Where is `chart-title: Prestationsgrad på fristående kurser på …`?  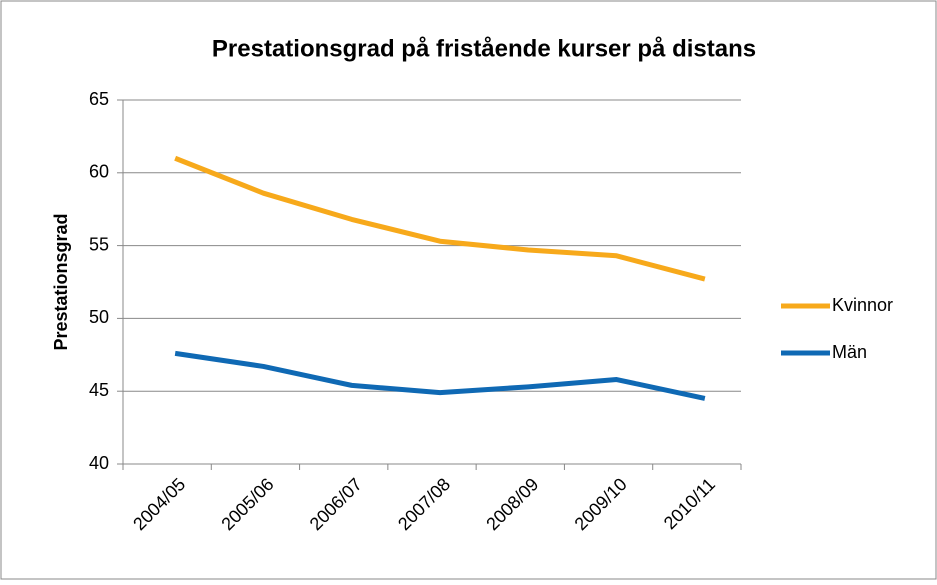 chart-title: Prestationsgrad på fristående kurser på … is located at coordinates (484, 48).